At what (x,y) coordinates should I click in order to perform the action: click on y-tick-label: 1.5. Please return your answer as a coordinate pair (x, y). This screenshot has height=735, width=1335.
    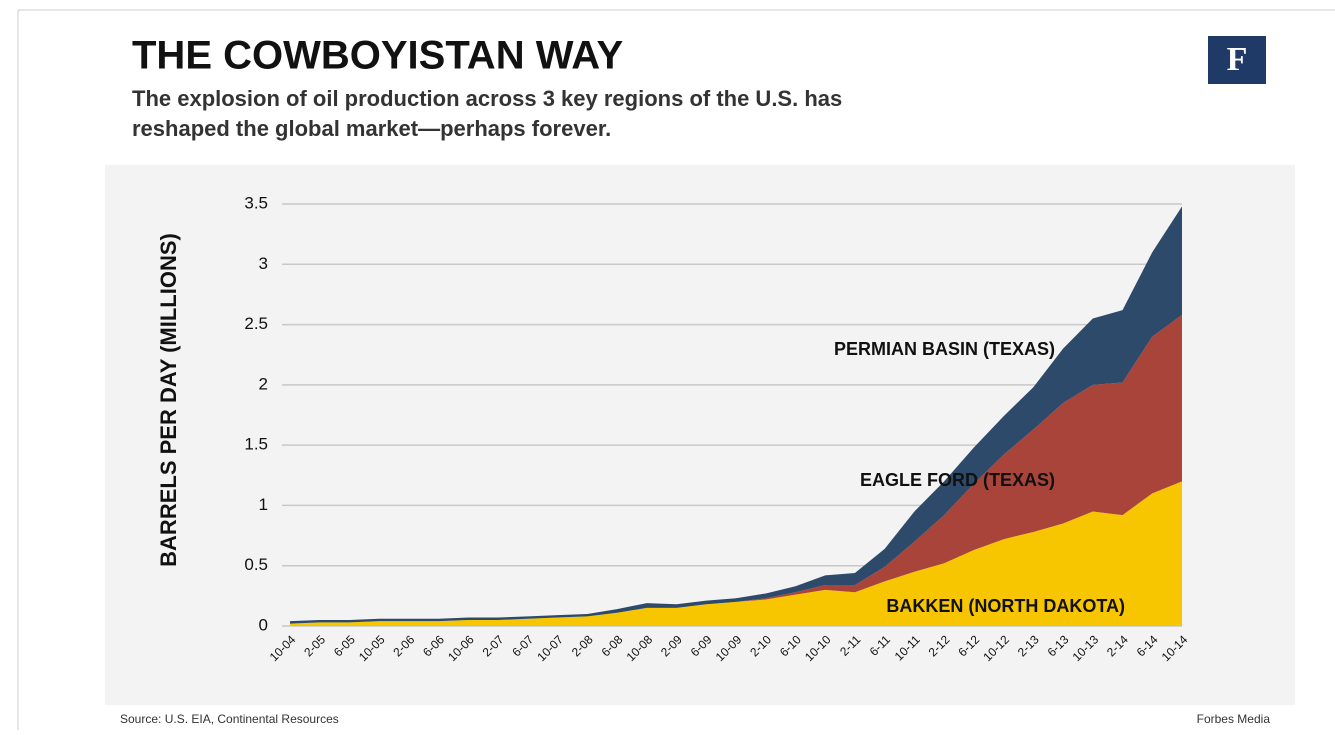
    Looking at the image, I should click on (256, 444).